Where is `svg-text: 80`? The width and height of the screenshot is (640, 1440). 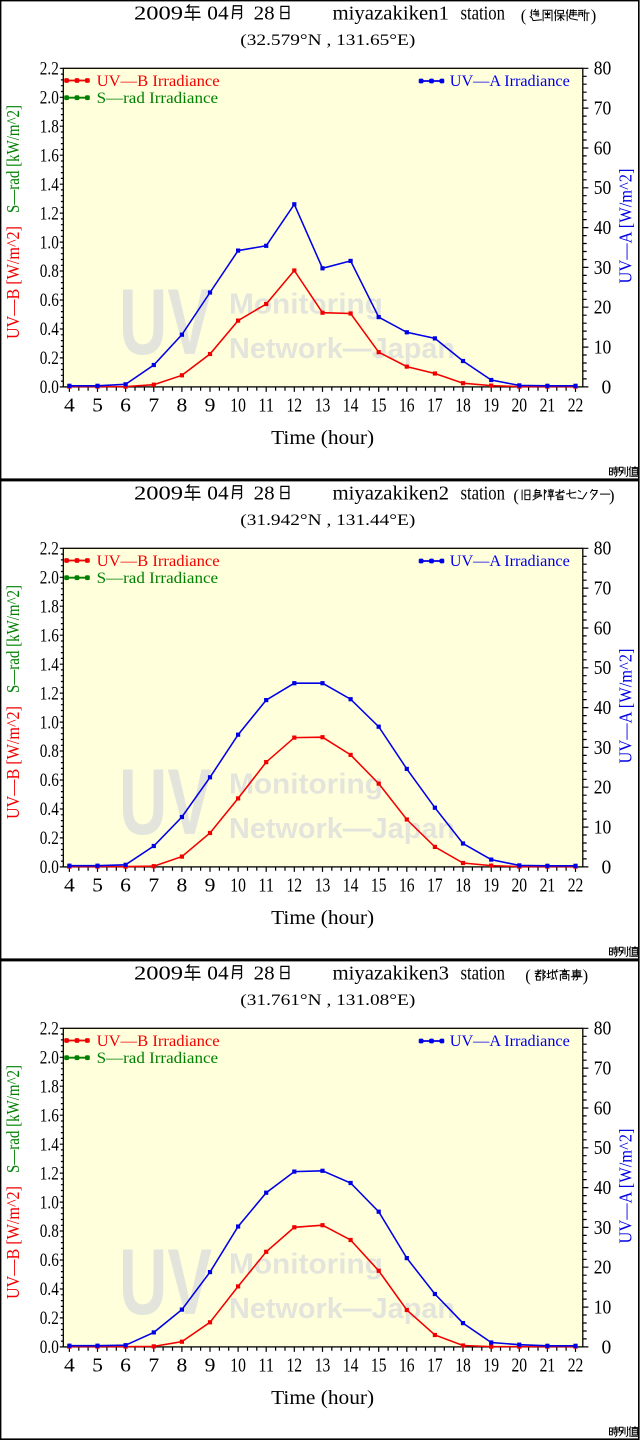 svg-text: 80 is located at coordinates (603, 549).